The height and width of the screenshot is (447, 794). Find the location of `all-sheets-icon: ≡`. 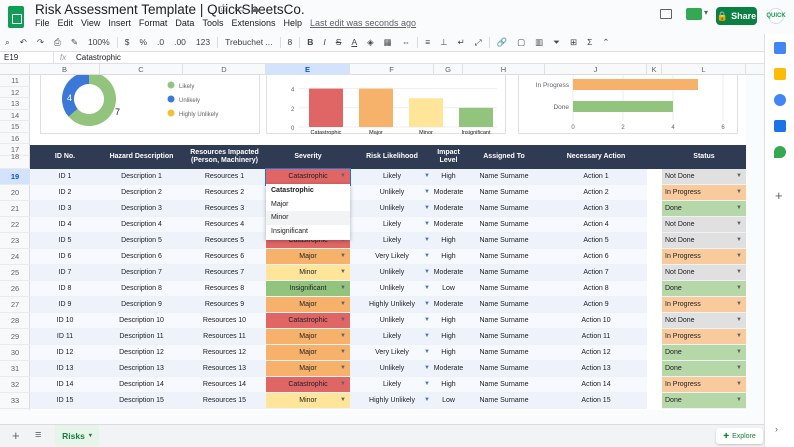

all-sheets-icon: ≡ is located at coordinates (38, 435).